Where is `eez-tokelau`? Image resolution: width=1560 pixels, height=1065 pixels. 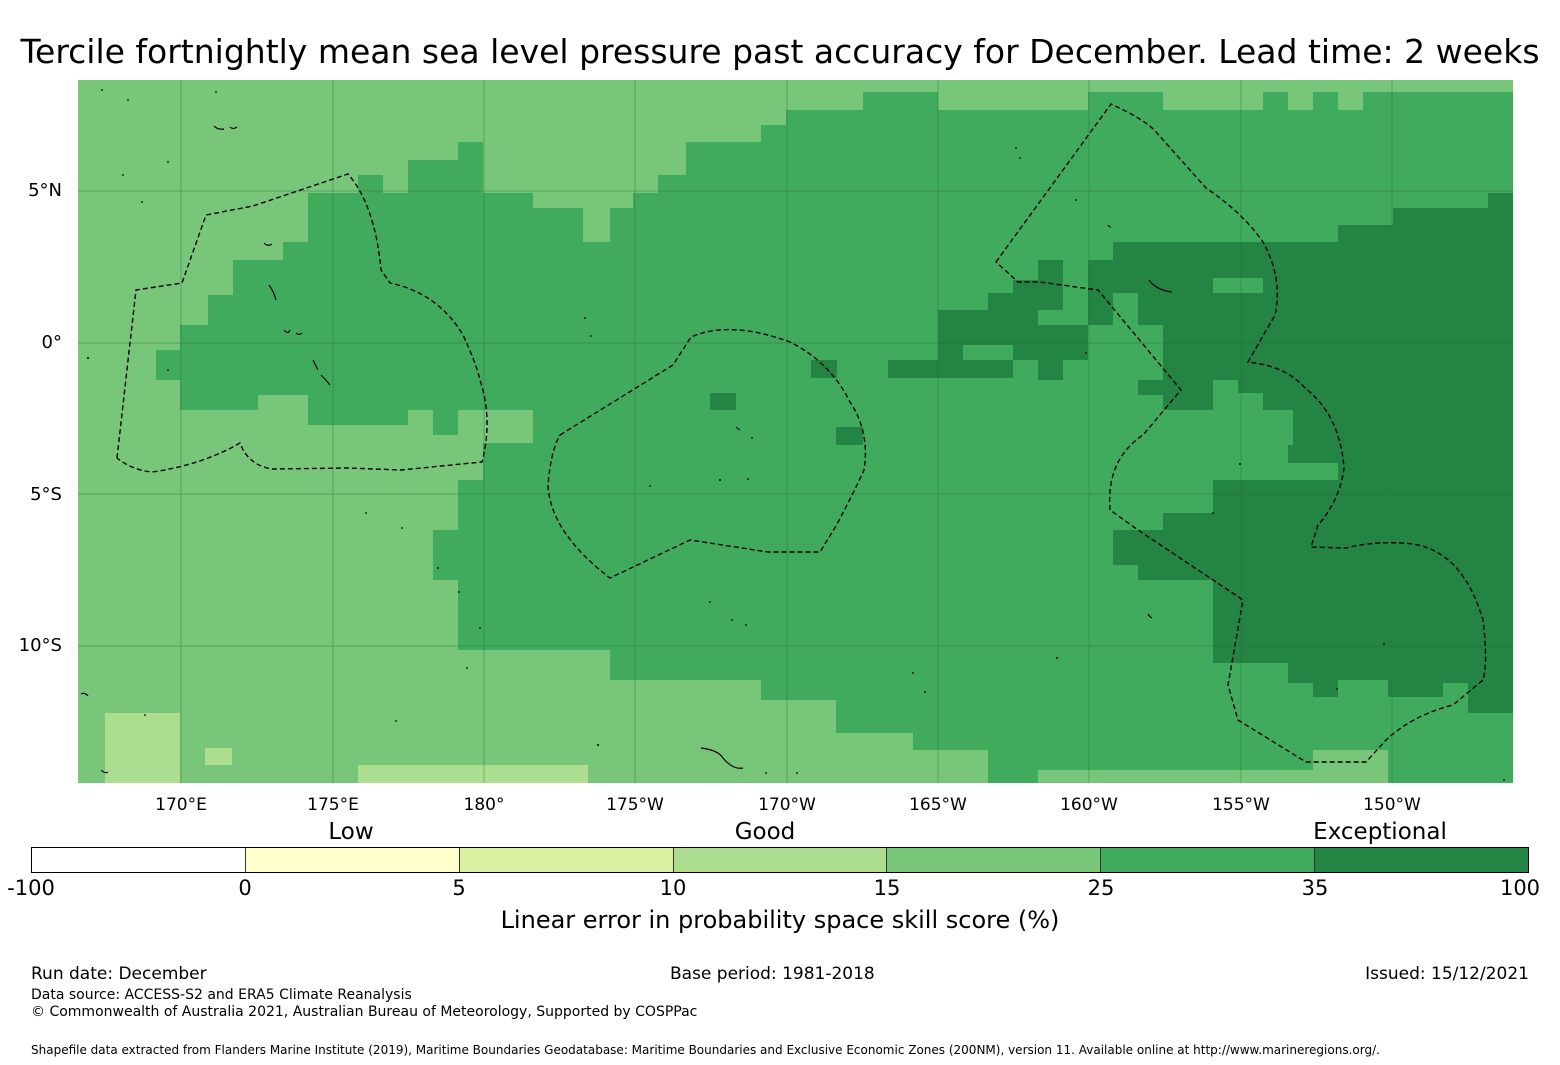
eez-tokelau is located at coordinates (707, 453).